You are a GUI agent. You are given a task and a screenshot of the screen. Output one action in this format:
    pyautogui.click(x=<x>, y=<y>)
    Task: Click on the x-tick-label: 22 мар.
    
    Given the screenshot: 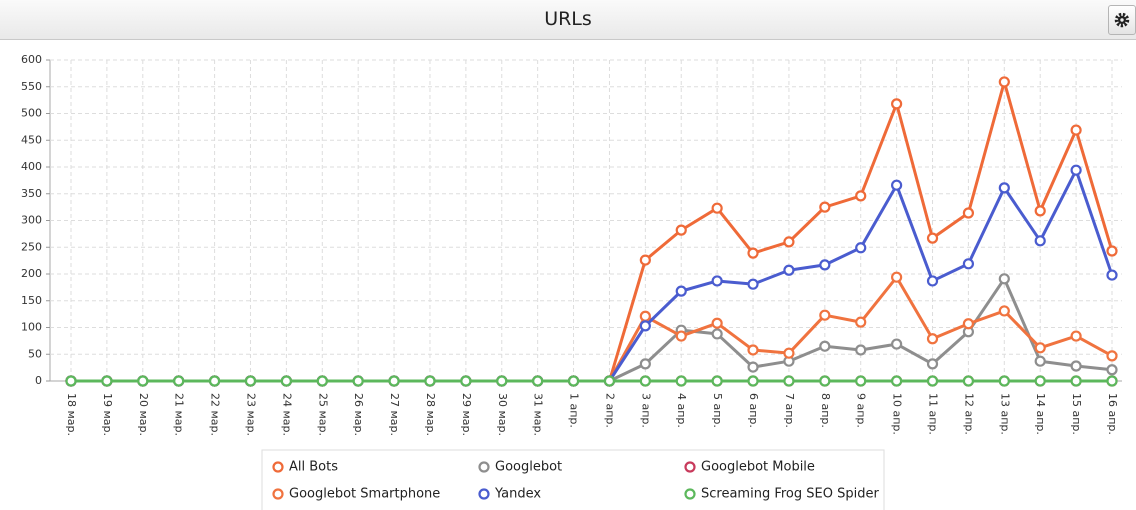 What is the action you would take?
    pyautogui.click(x=215, y=414)
    